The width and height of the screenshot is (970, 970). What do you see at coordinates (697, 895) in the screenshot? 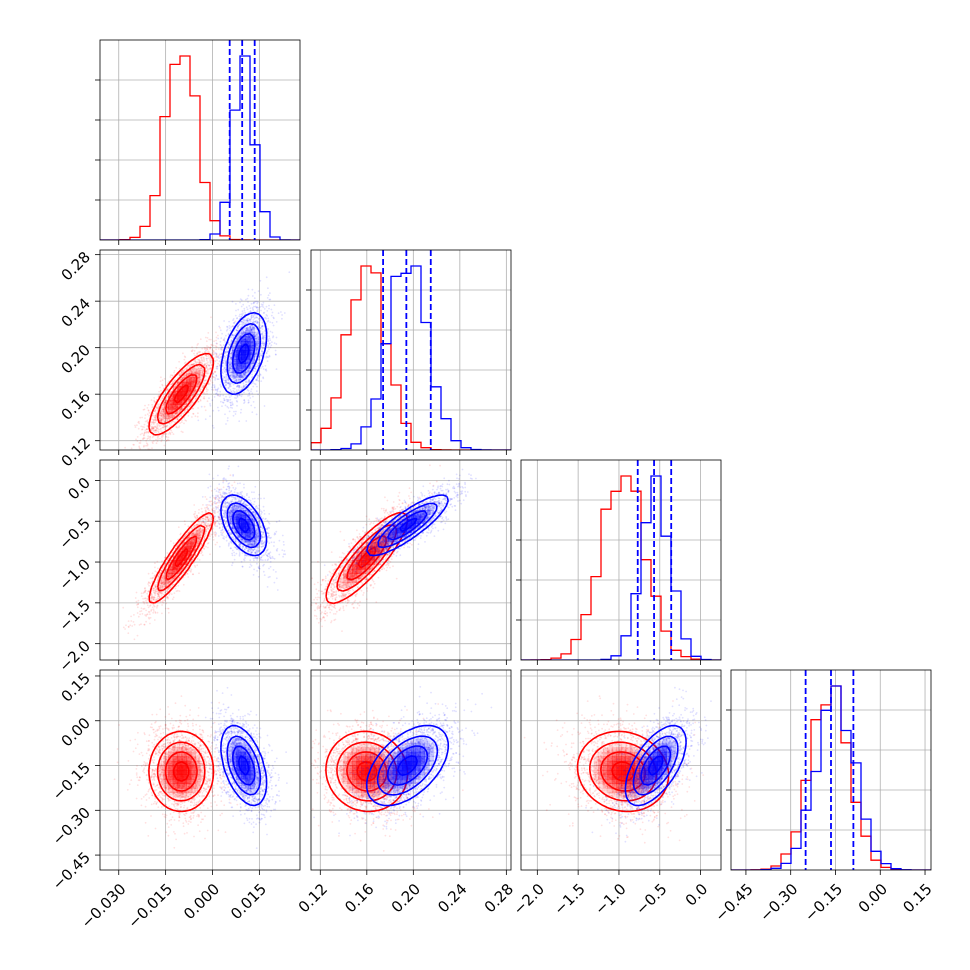
I see `x-tick-label: 0.0` at bounding box center [697, 895].